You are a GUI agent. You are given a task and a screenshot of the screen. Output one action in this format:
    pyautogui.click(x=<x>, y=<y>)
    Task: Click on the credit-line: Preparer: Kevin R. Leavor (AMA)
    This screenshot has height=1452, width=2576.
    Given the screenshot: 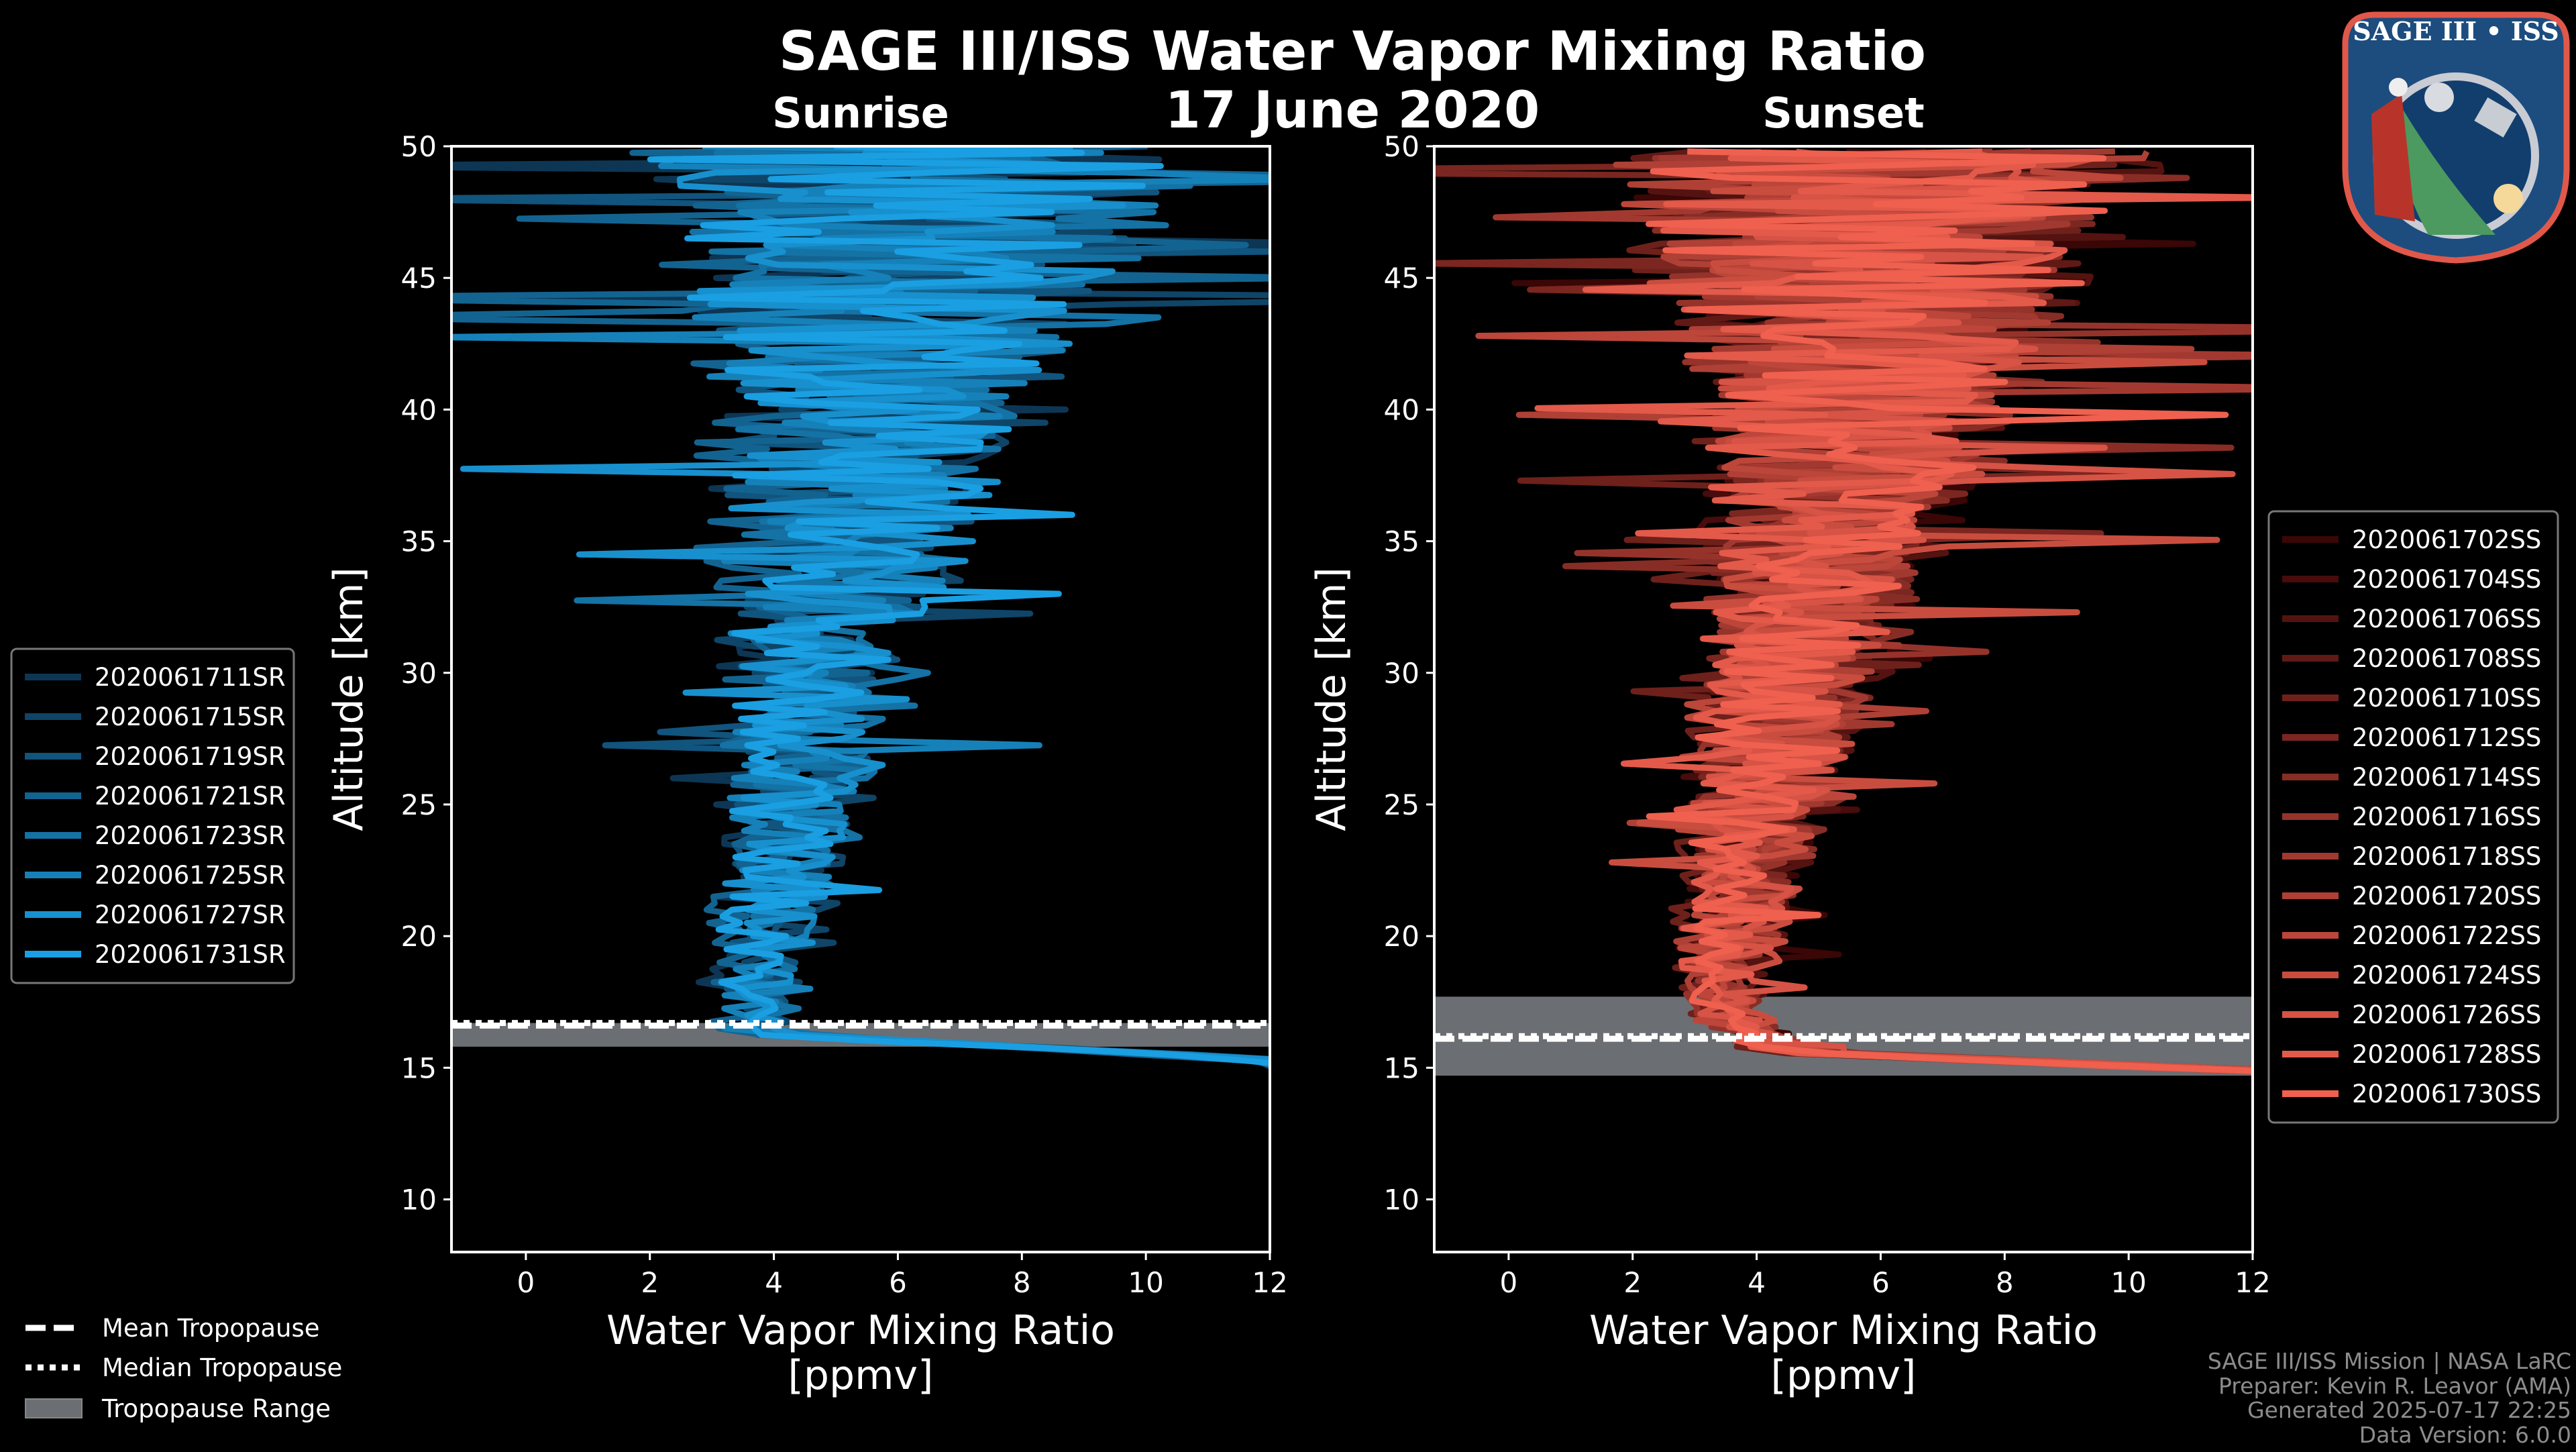 What is the action you would take?
    pyautogui.click(x=2394, y=1386)
    